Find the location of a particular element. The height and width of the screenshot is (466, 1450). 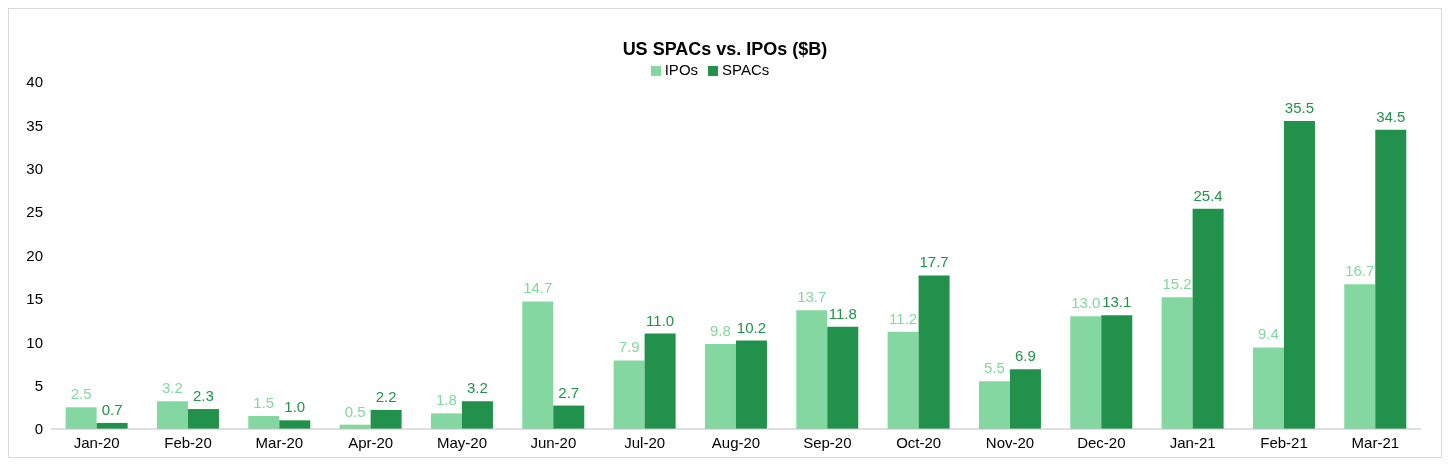

data-label: 9.8 is located at coordinates (720, 330).